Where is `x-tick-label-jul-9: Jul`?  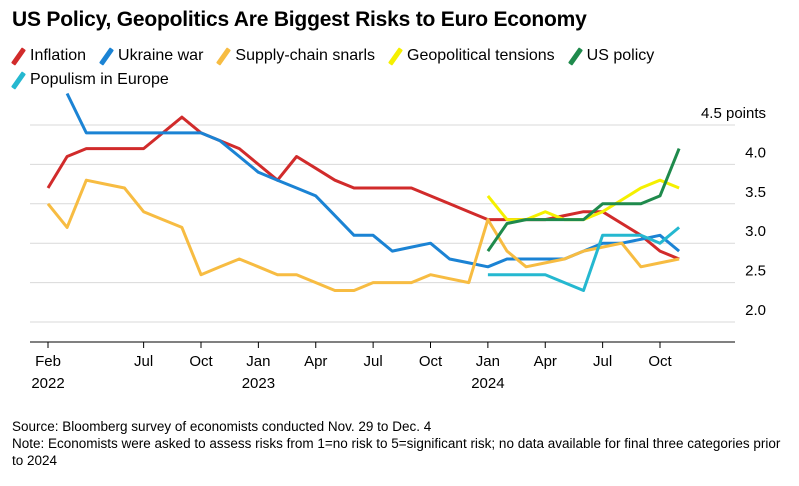 x-tick-label-jul-9: Jul is located at coordinates (602, 361).